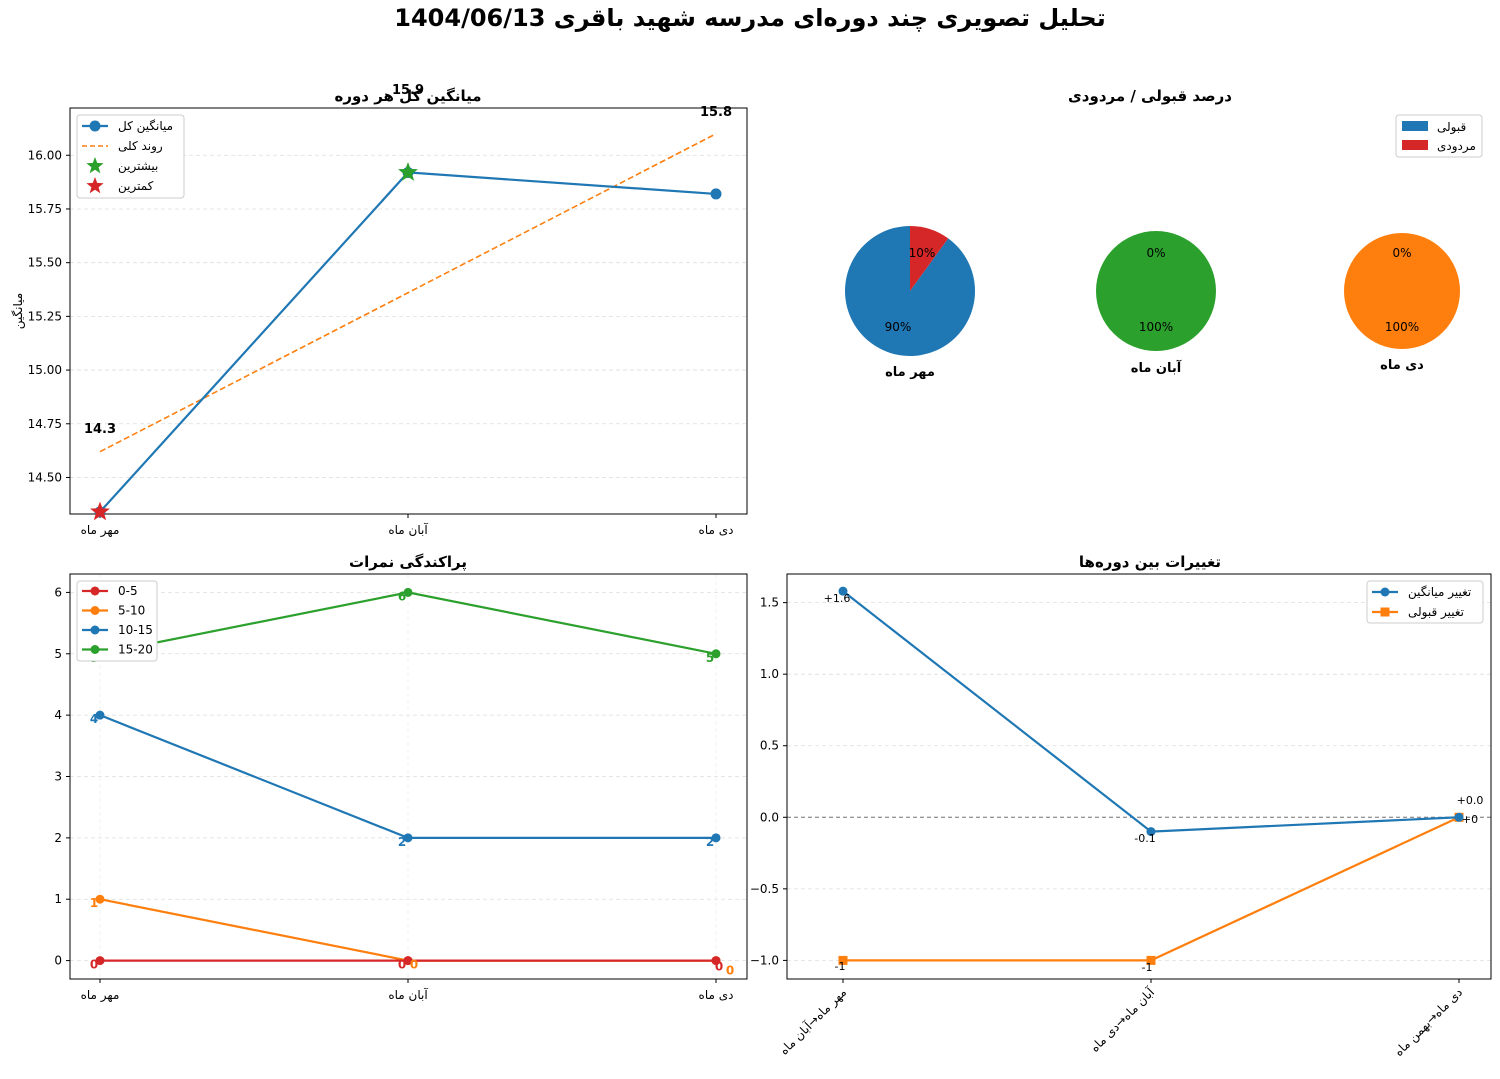 The width and height of the screenshot is (1500, 1079). Describe the element at coordinates (1456, 146) in the screenshot. I see `legend-label: مردودی` at that location.